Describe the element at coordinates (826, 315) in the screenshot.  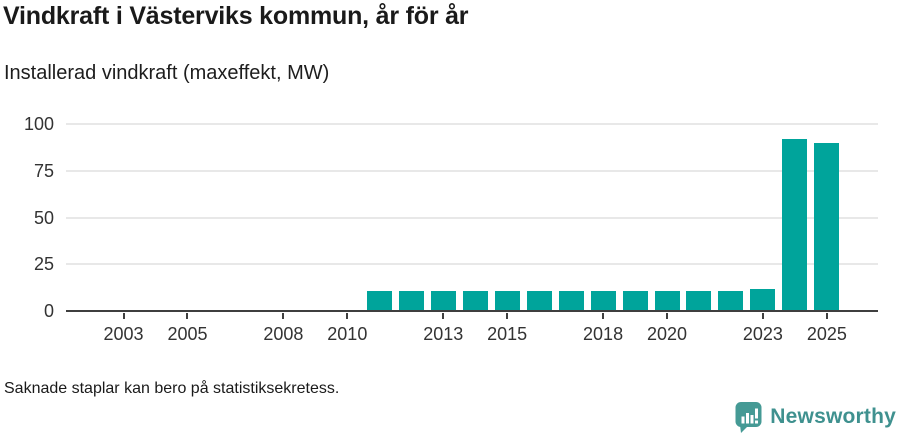
I see `x-tick-2025` at that location.